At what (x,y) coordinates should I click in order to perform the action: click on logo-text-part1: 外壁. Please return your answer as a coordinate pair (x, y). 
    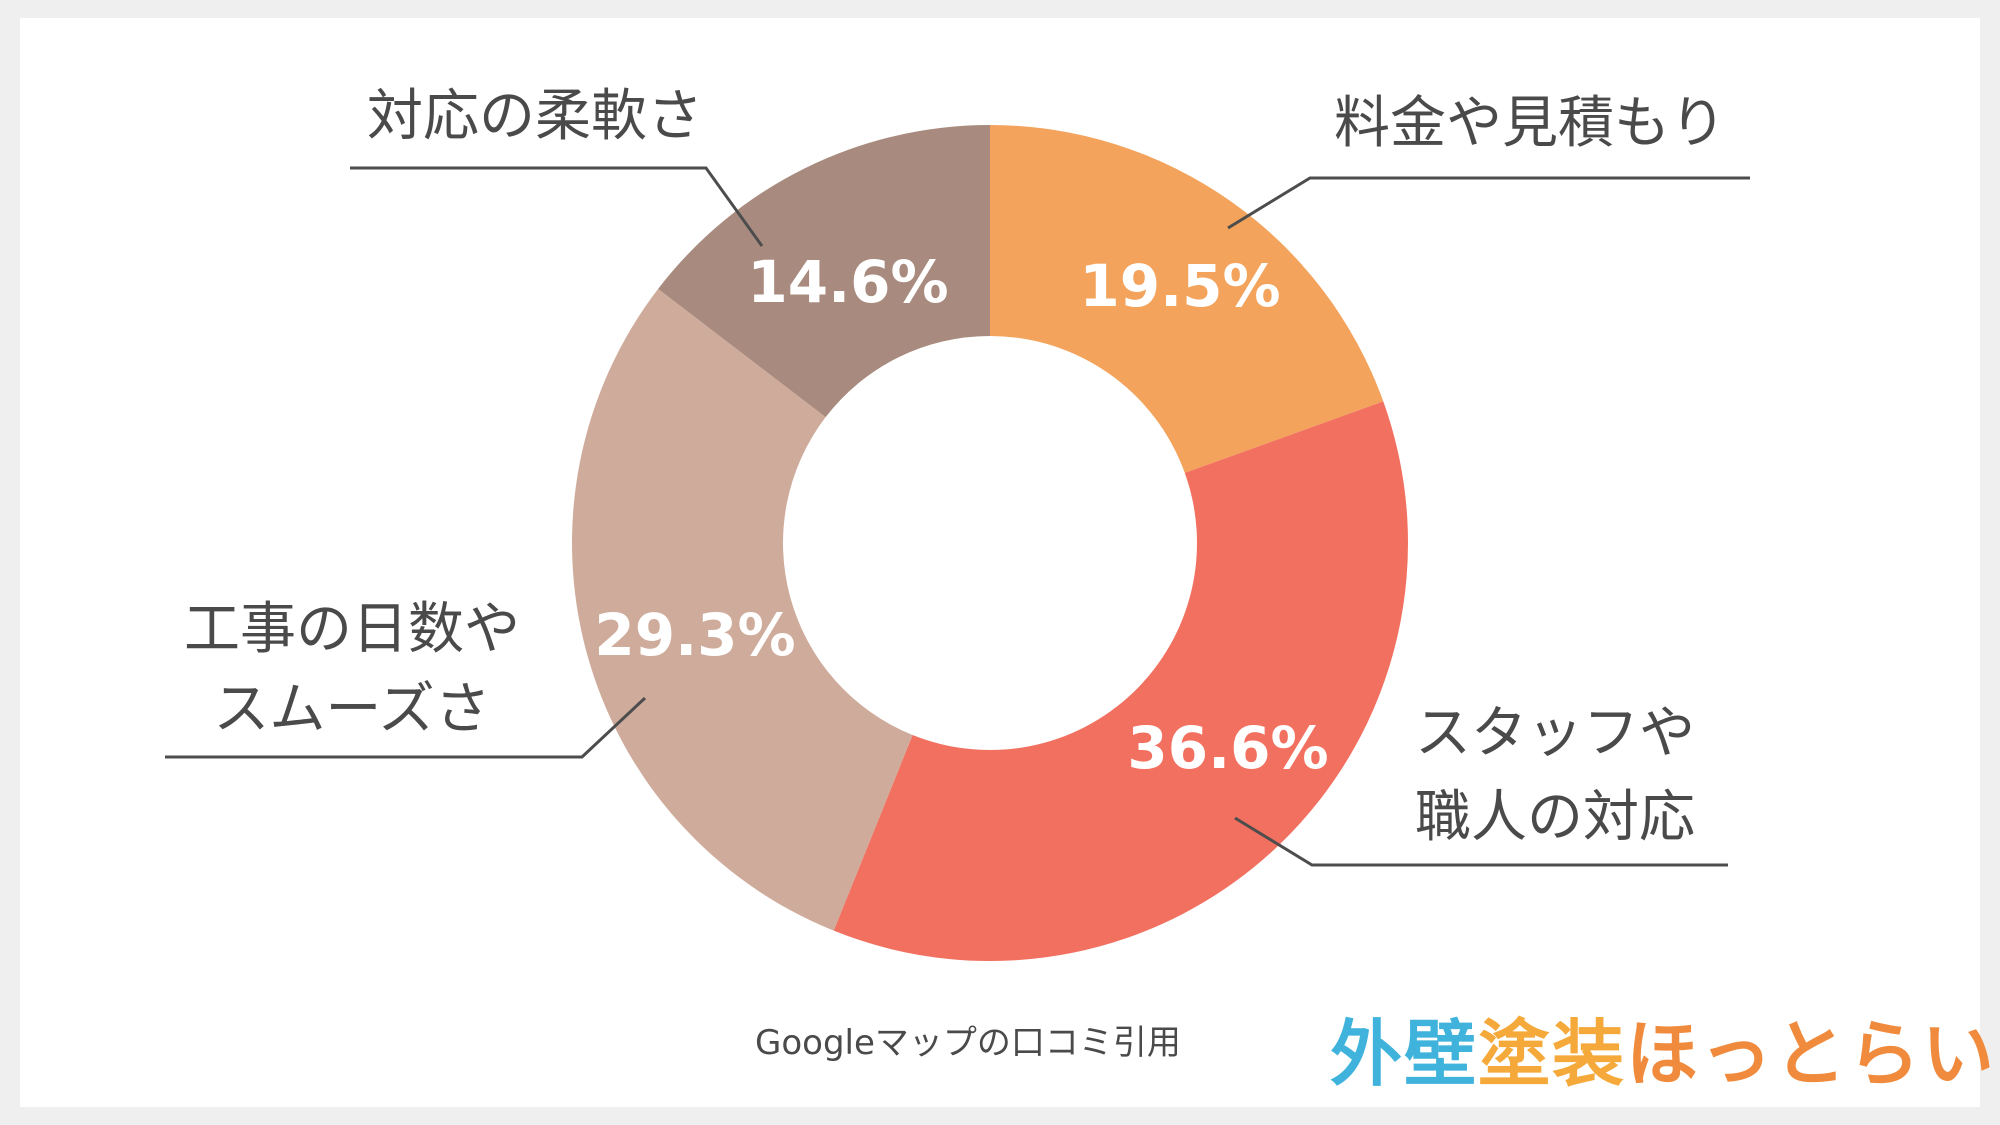
    Looking at the image, I should click on (1404, 1054).